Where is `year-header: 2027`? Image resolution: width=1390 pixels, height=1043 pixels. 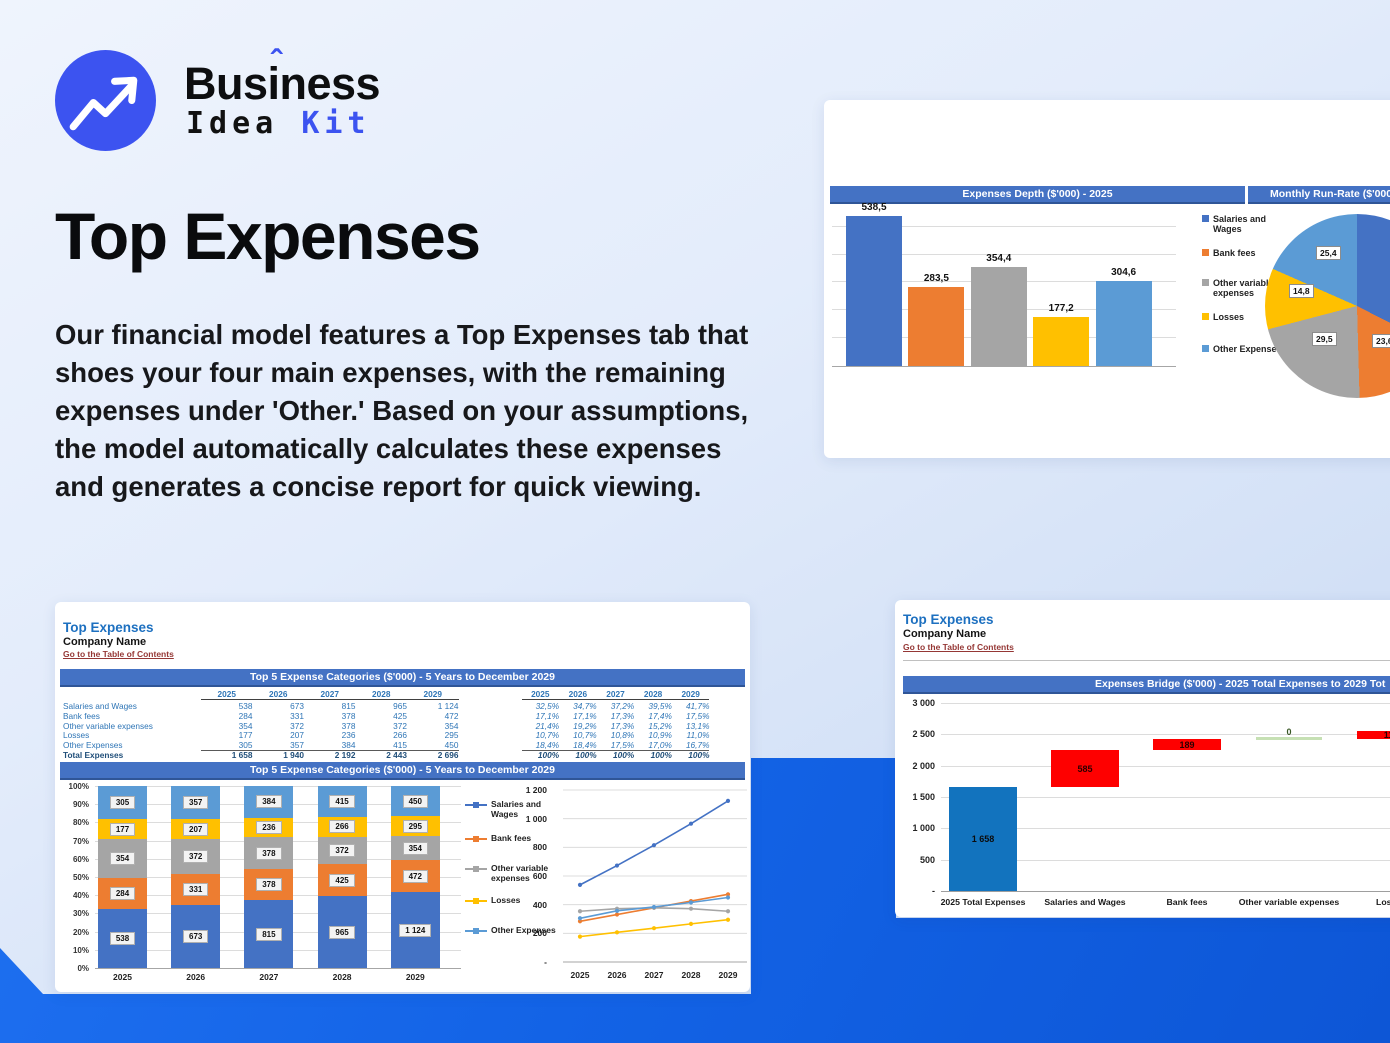 year-header: 2027 is located at coordinates (615, 694).